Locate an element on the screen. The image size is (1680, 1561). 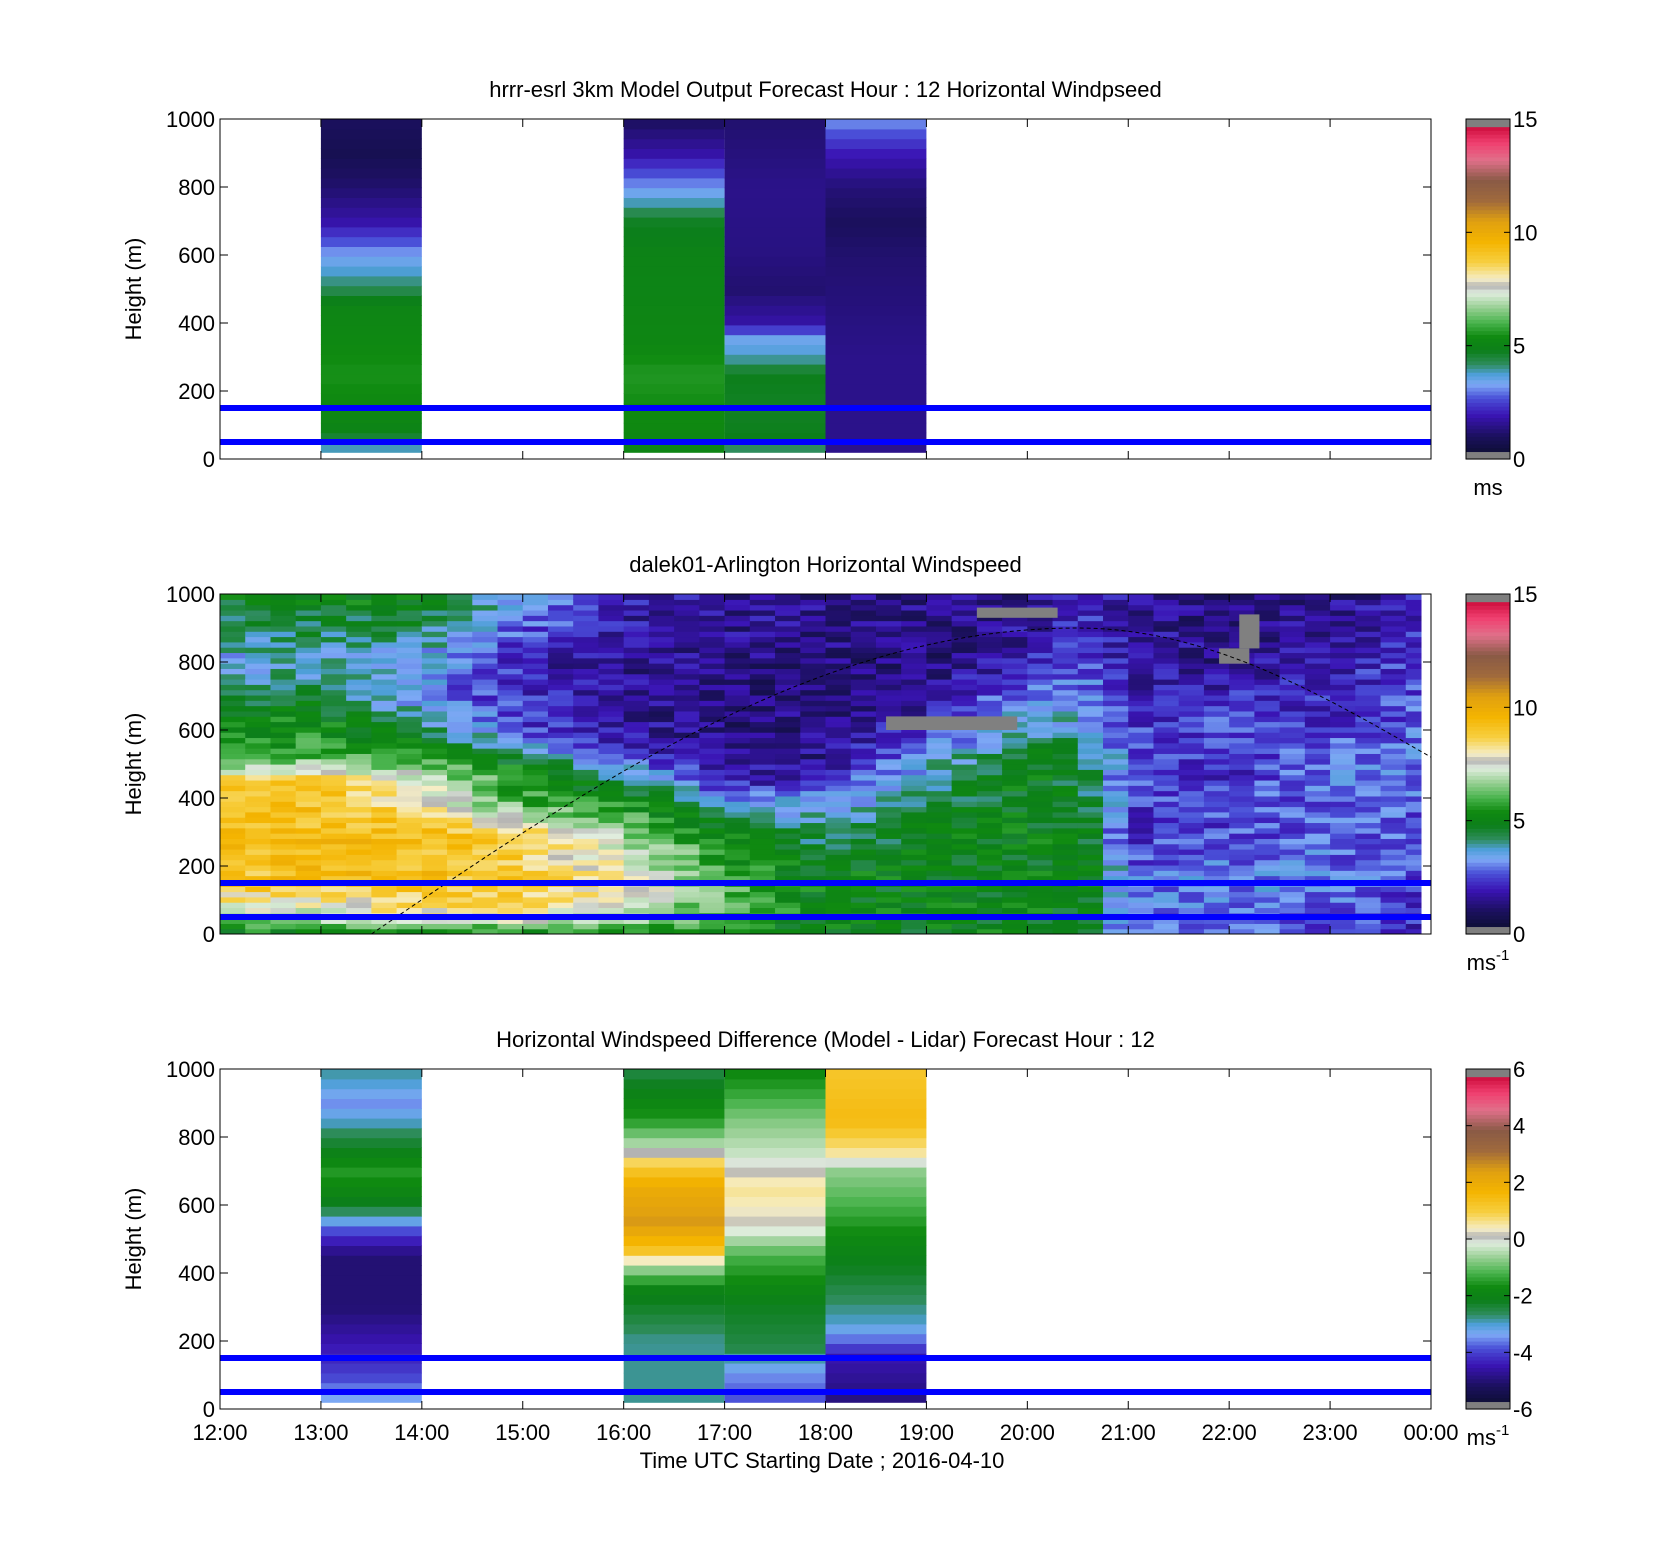
colorbar-unit-superscript: -1 is located at coordinates (1502, 1430).